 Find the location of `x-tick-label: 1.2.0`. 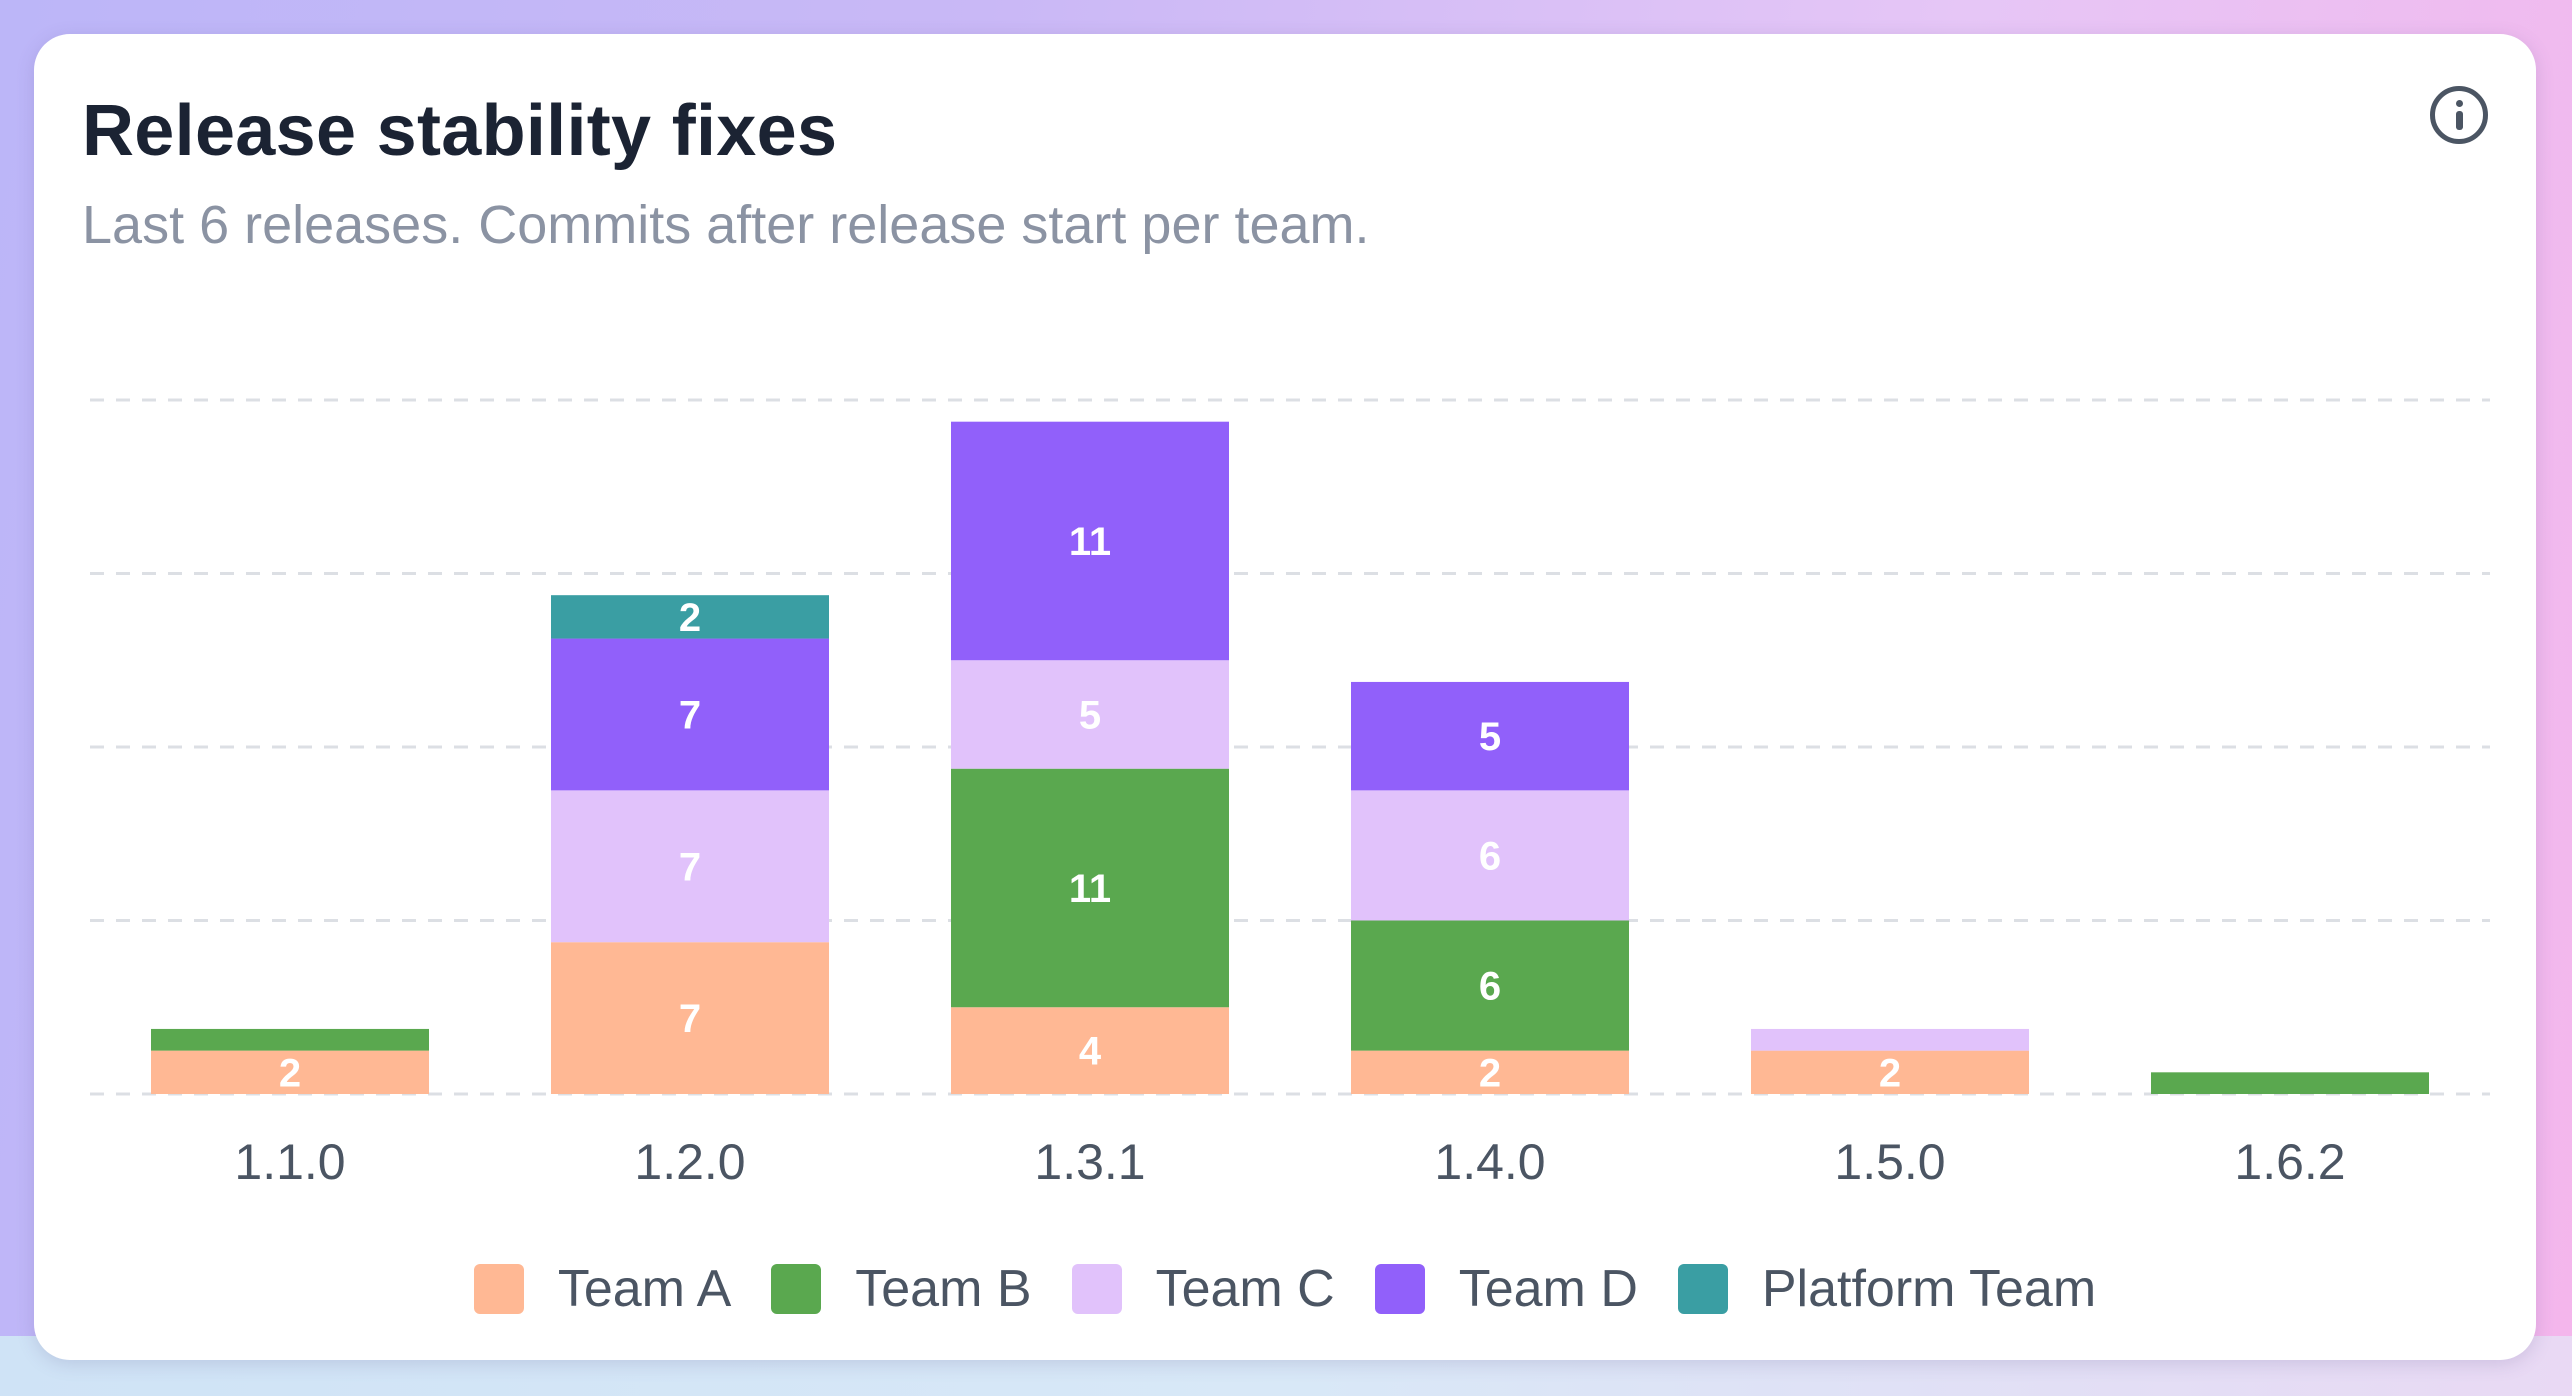

x-tick-label: 1.2.0 is located at coordinates (689, 1162).